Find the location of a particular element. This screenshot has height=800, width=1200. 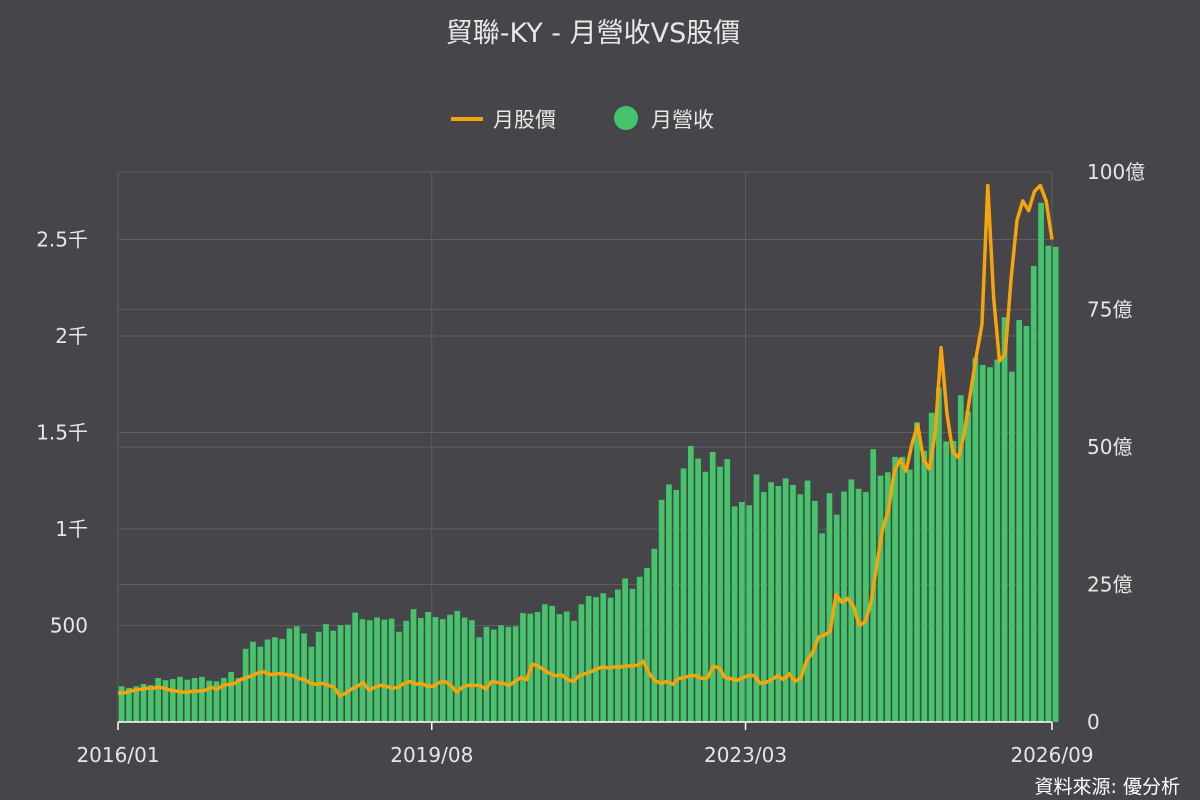

legend-revenue-label: 月營收 is located at coordinates (682, 120).